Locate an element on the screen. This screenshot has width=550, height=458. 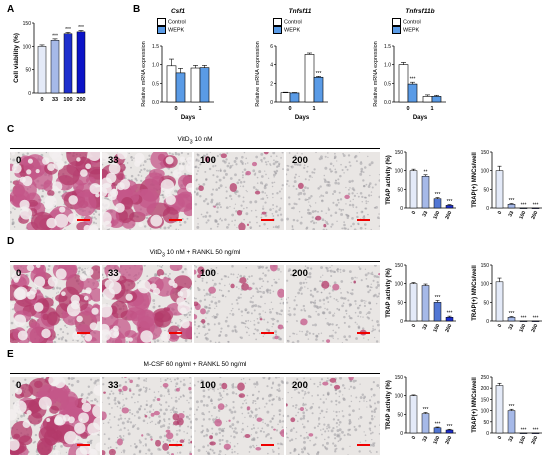
y-axis-label: TRAP(+) MNCs/well is located at coordinates (475, 293).